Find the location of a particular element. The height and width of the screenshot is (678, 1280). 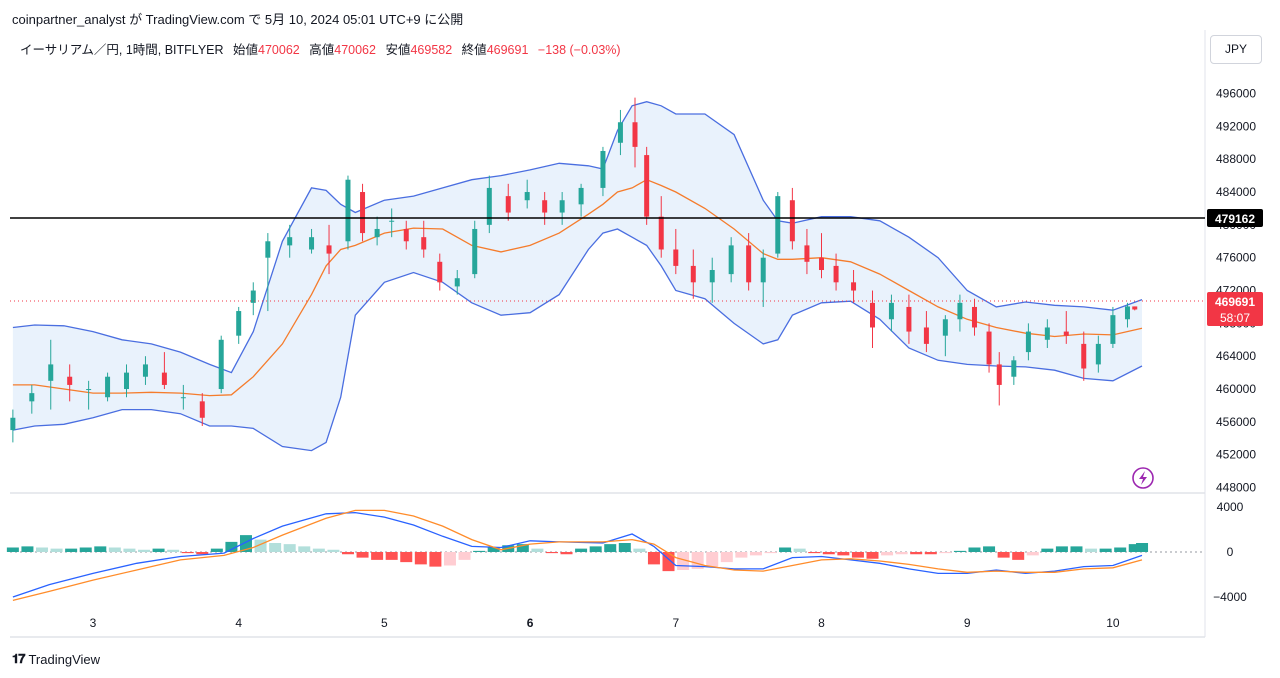

price-badge-text: 469691 is located at coordinates (1235, 302).